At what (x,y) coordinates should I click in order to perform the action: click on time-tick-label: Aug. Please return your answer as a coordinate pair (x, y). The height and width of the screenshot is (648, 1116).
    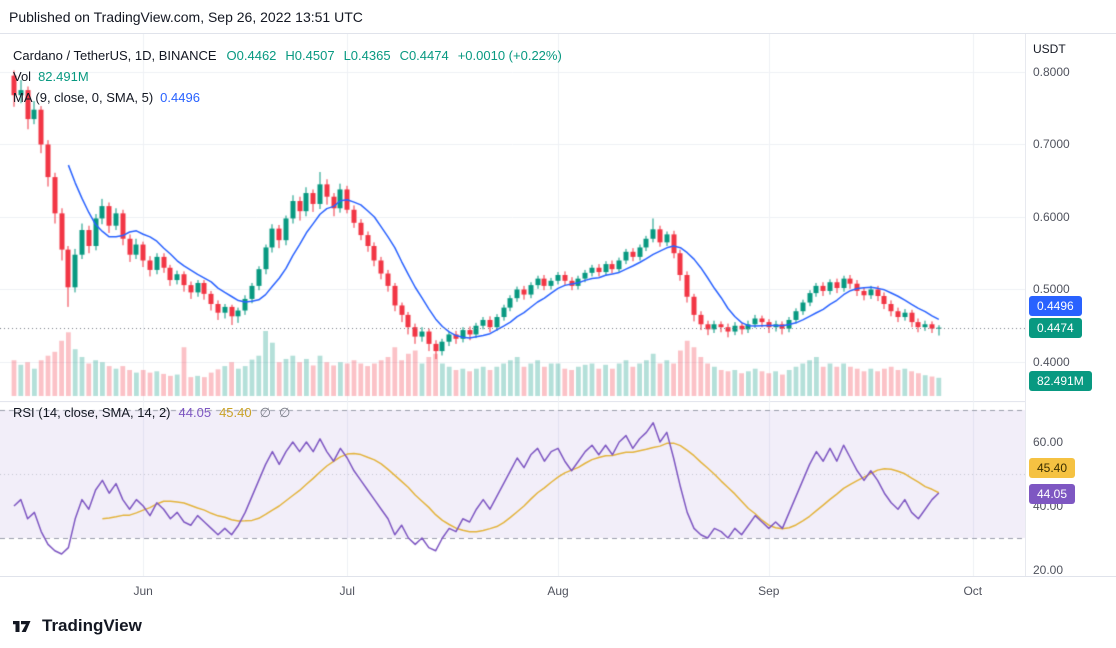
    Looking at the image, I should click on (558, 591).